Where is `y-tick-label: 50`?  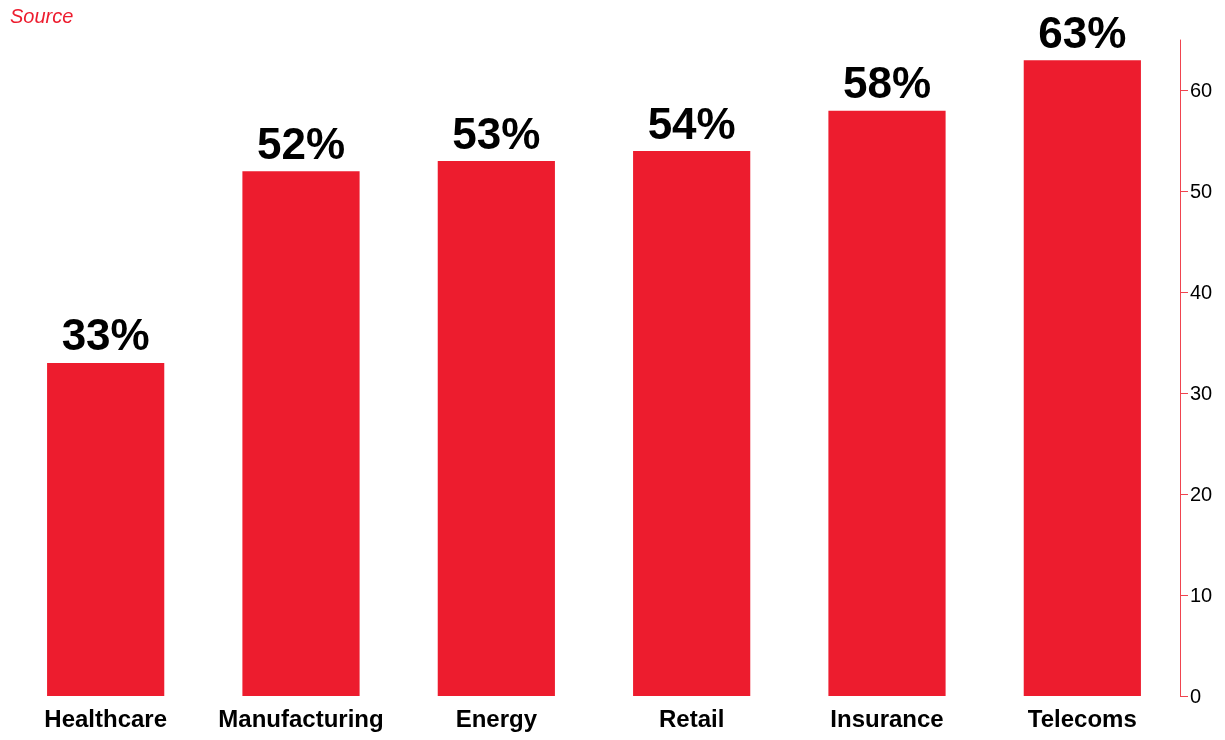
y-tick-label: 50 is located at coordinates (1201, 191).